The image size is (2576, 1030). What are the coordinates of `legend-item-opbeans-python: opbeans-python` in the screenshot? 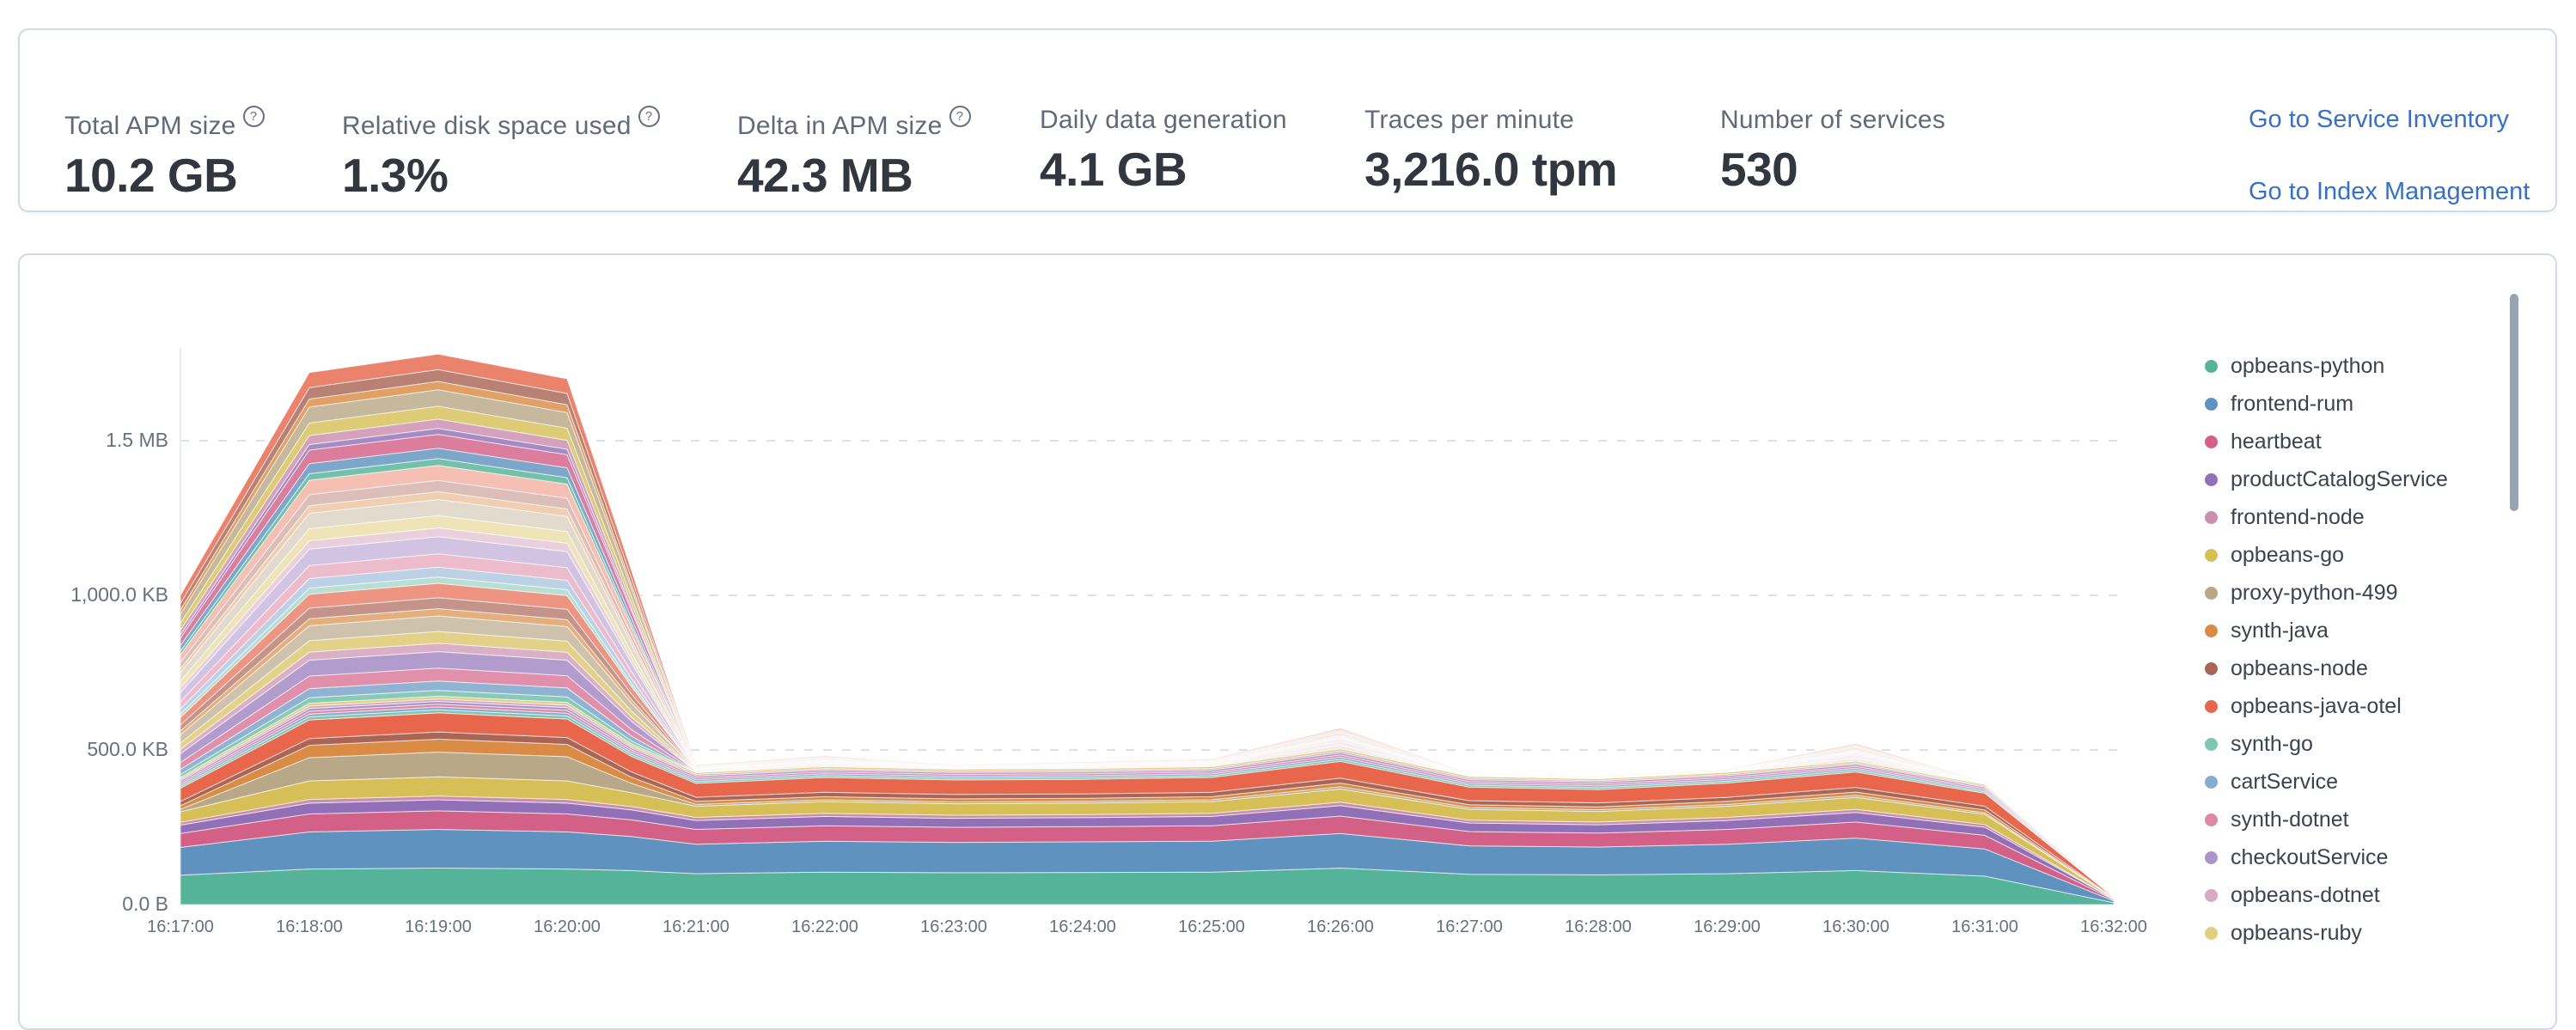 It's located at (2294, 366).